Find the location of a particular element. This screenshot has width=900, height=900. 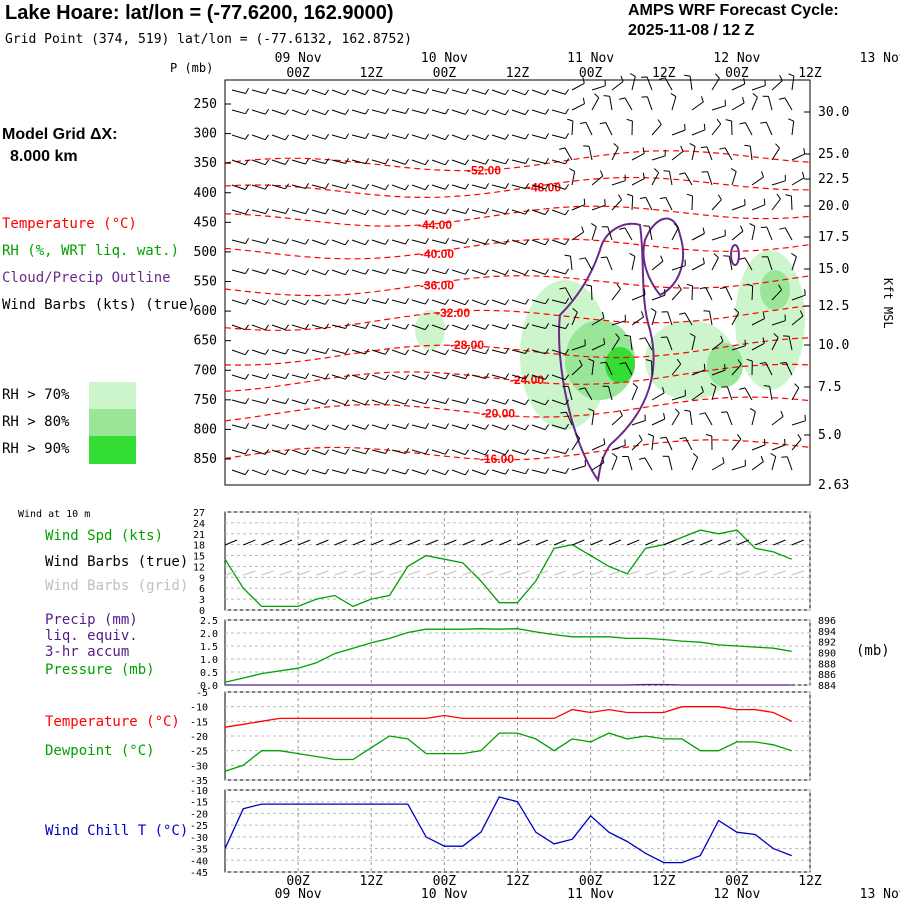

time-tick-label-top: 12Z is located at coordinates (372, 73).